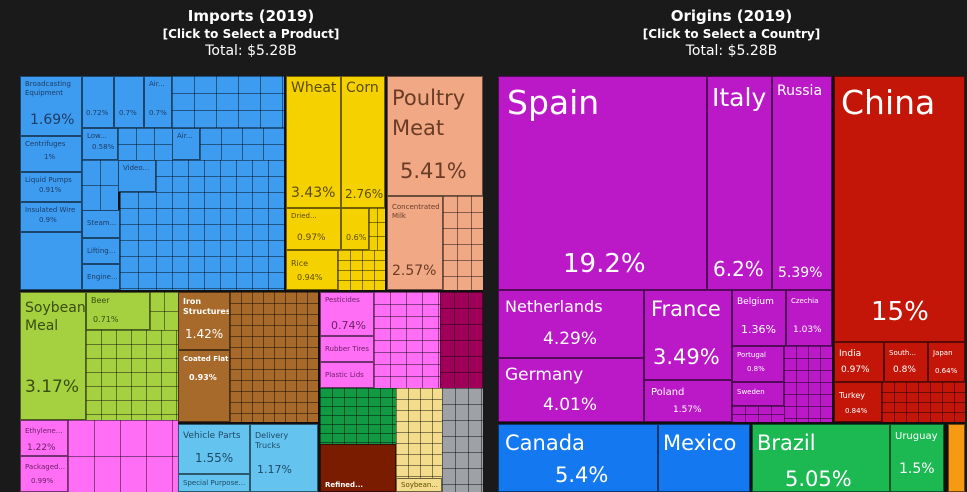 Image resolution: width=967 pixels, height=492 pixels. What do you see at coordinates (312, 270) in the screenshot?
I see `tile-rice: Rice 0.94%` at bounding box center [312, 270].